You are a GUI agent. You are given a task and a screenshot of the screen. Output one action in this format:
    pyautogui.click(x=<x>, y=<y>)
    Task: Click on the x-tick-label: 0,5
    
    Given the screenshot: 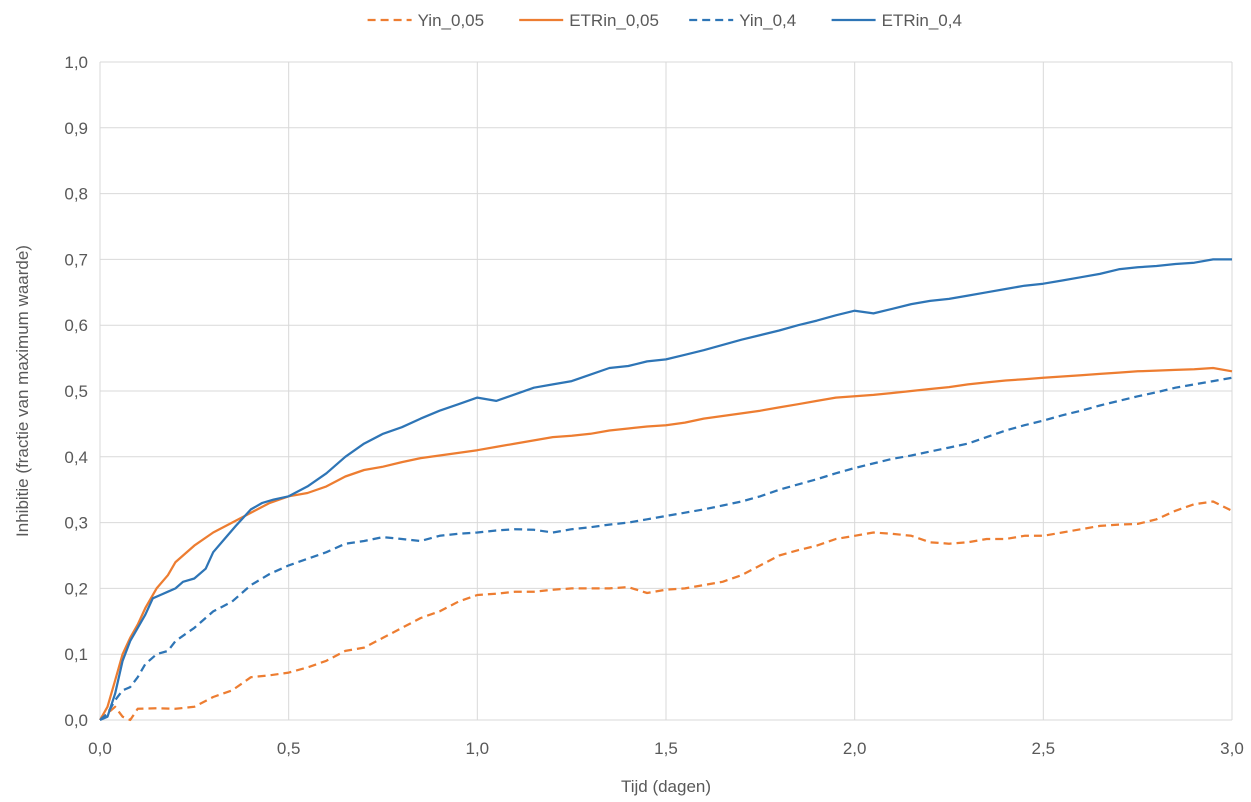 What is the action you would take?
    pyautogui.click(x=289, y=748)
    